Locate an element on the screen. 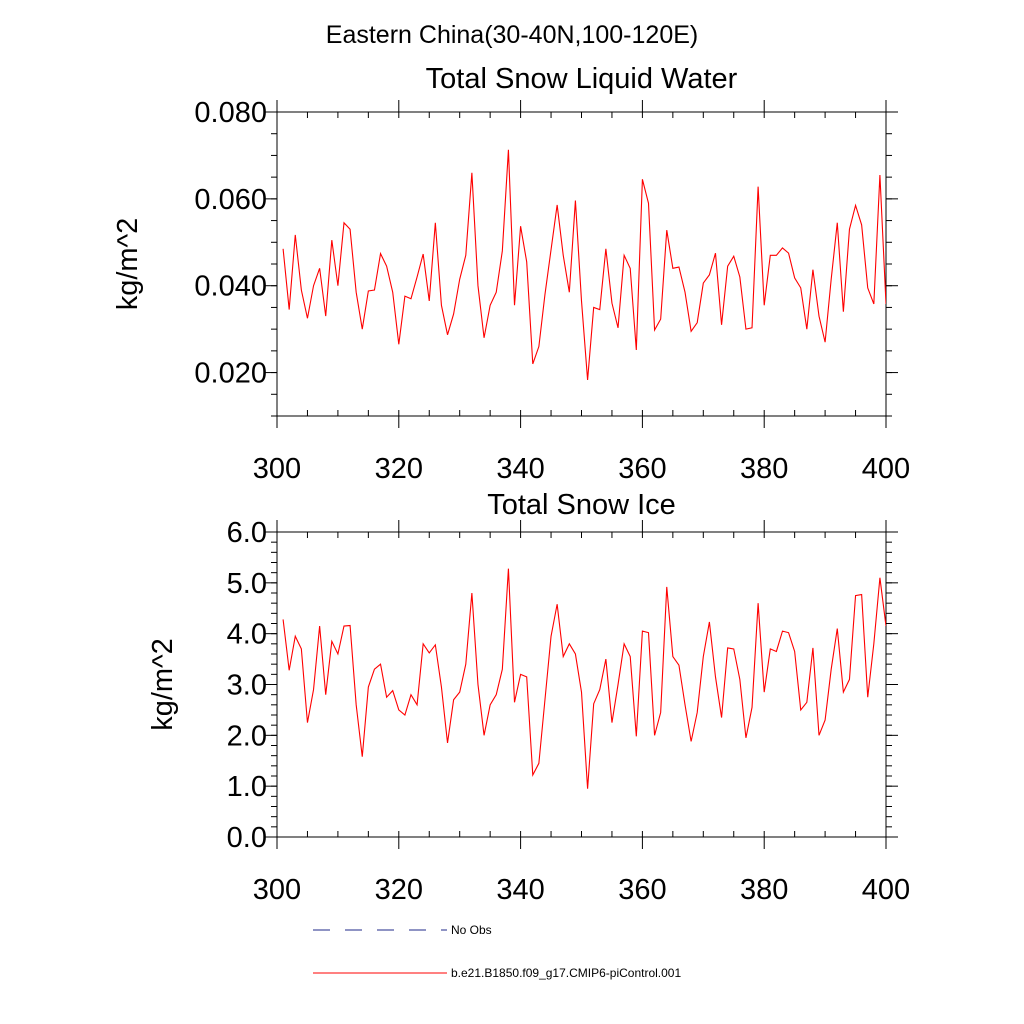  y-tick-label: 5.0 is located at coordinates (247, 584).